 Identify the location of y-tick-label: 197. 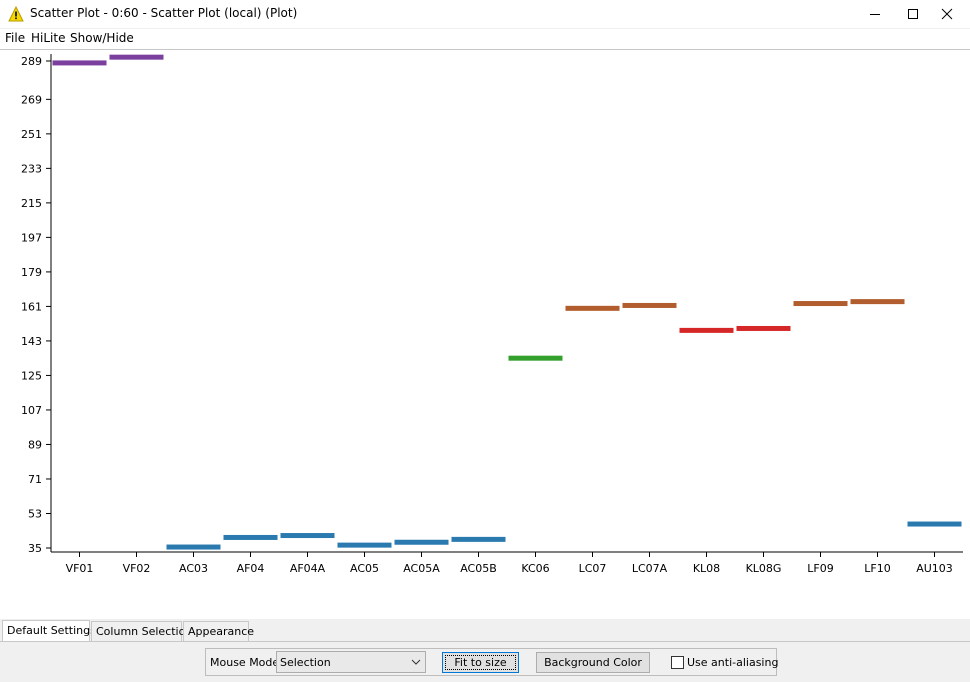
(31, 237).